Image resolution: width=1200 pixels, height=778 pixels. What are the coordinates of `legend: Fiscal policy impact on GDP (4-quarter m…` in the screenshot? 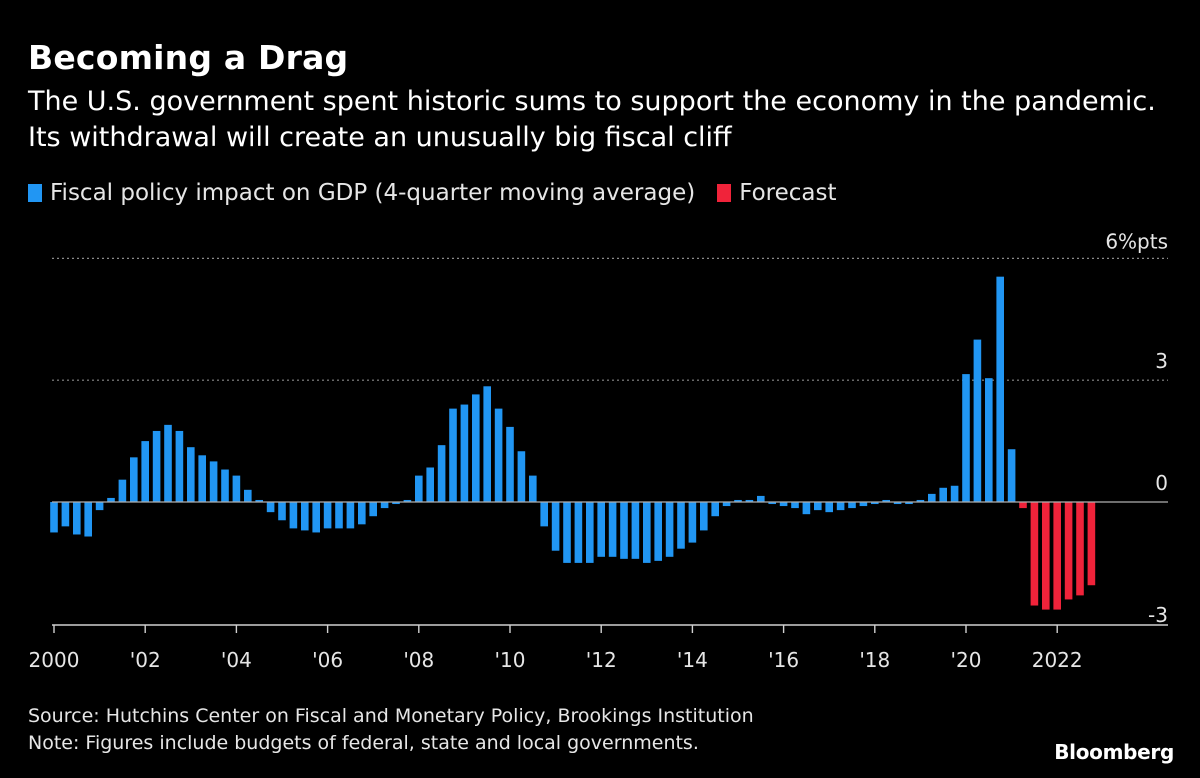 It's located at (443, 193).